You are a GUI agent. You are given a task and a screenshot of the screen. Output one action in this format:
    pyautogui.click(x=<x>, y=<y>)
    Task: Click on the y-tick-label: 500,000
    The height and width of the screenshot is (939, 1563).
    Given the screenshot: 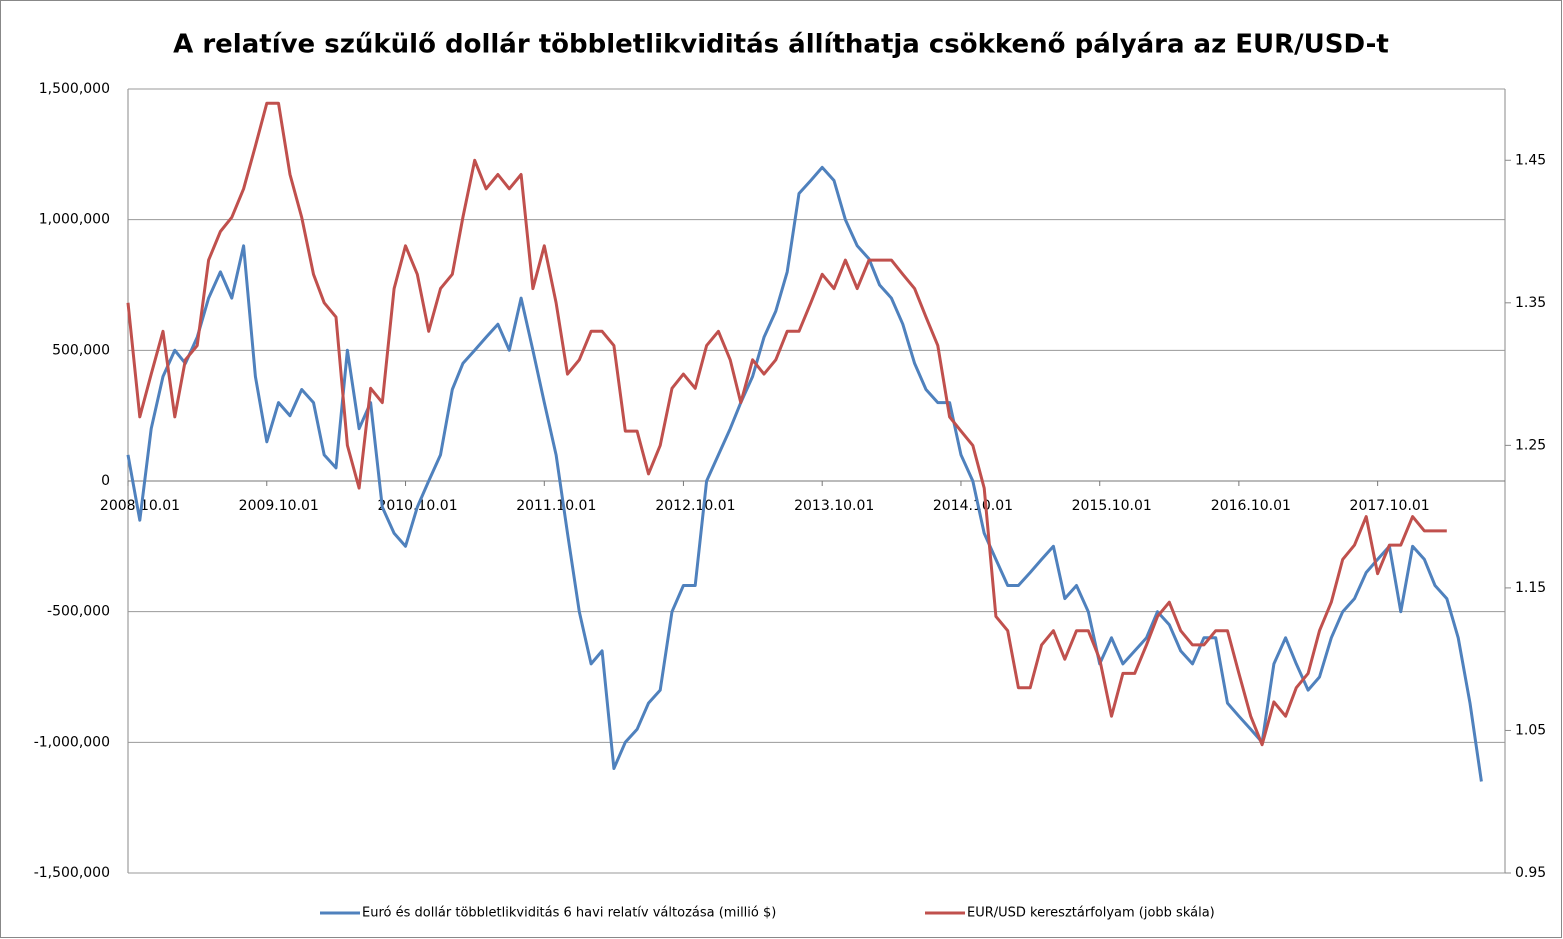 What is the action you would take?
    pyautogui.click(x=81, y=350)
    